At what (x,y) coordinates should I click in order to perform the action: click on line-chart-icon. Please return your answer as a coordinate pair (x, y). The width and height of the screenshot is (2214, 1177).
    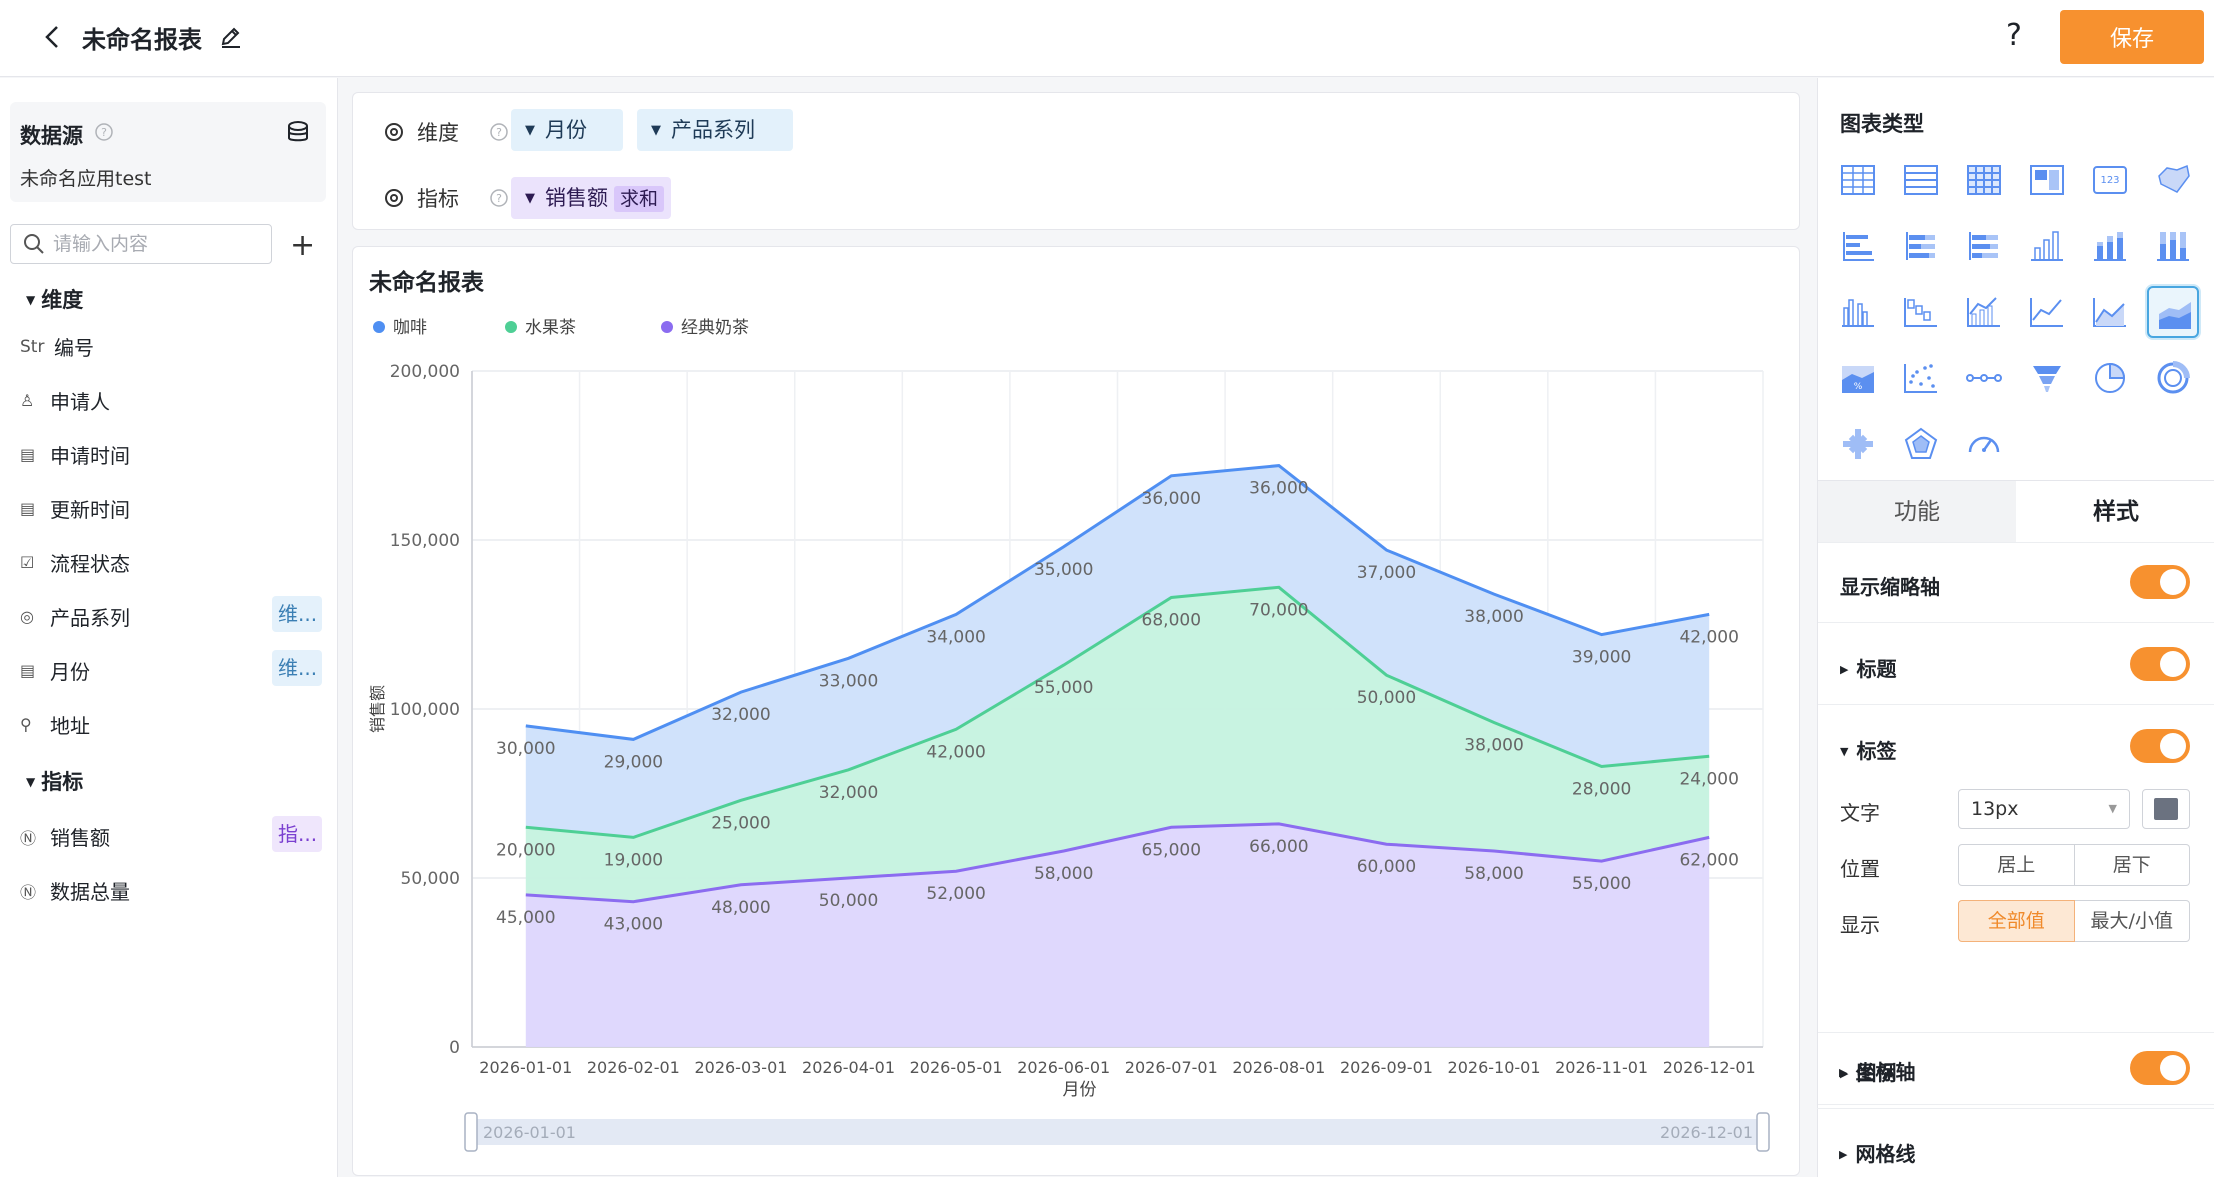
    Looking at the image, I should click on (2047, 312).